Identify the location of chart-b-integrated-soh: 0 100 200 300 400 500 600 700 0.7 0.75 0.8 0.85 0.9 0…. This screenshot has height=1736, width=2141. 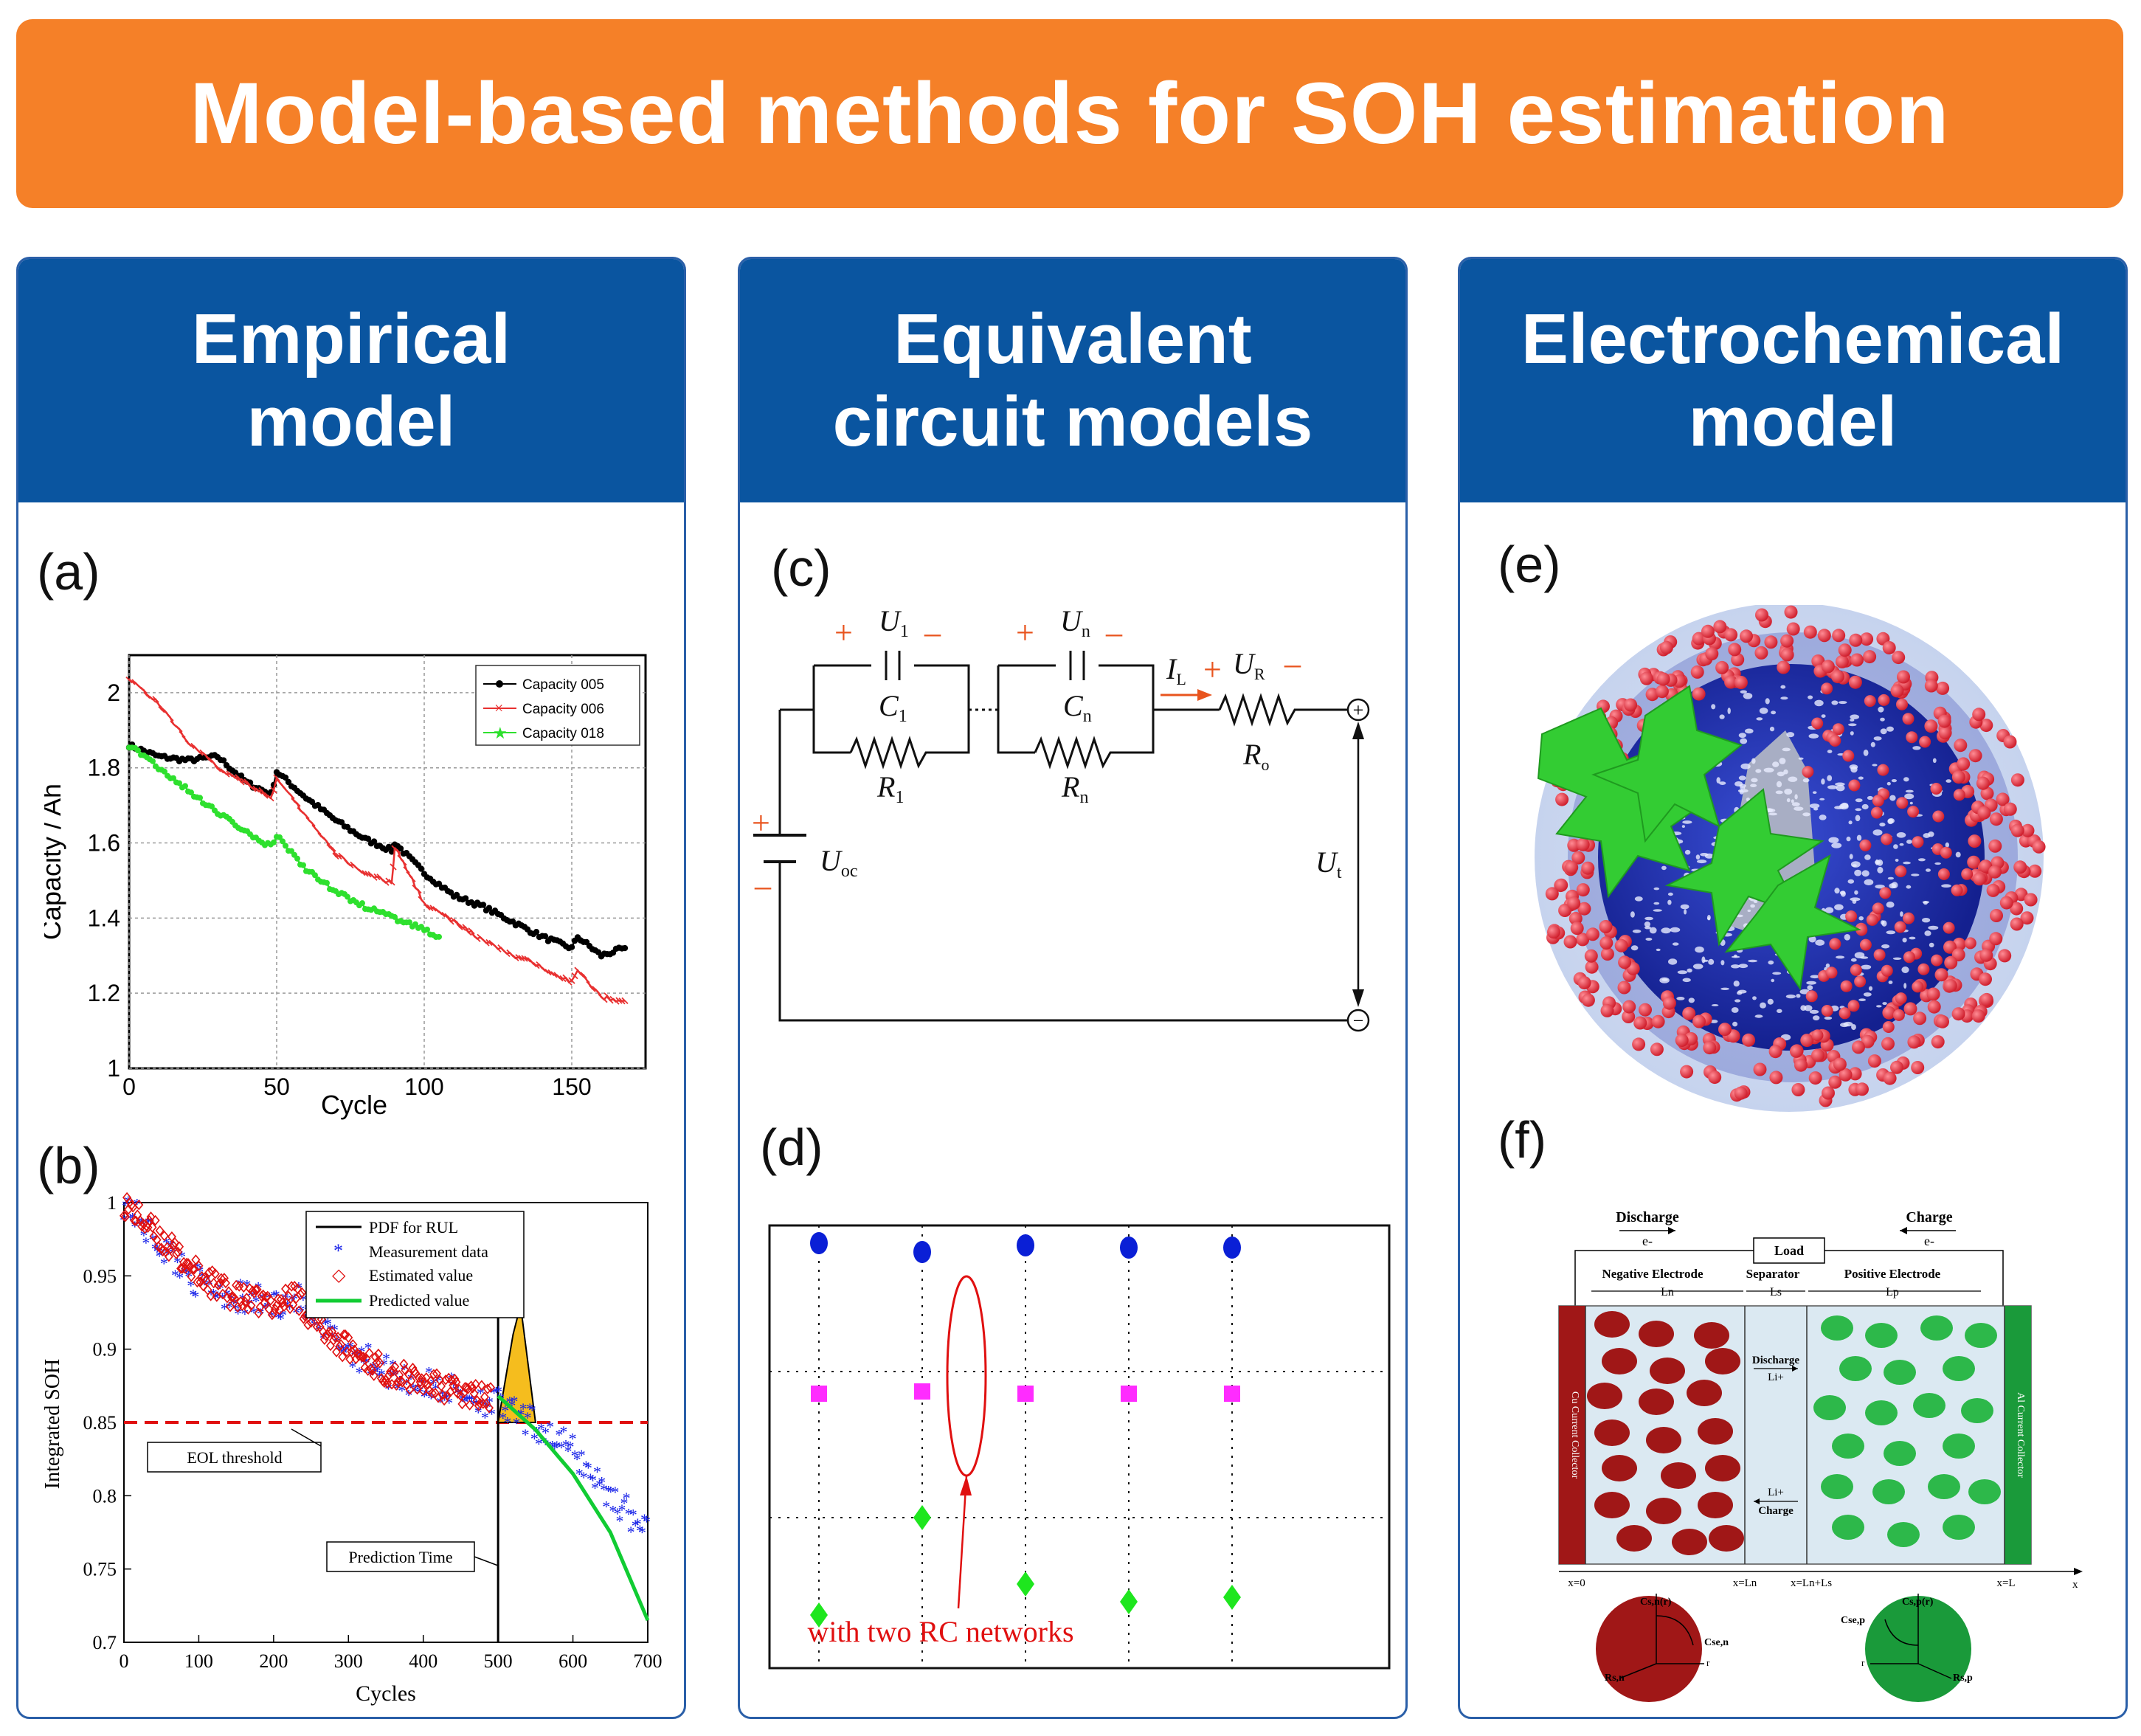
(352, 1449).